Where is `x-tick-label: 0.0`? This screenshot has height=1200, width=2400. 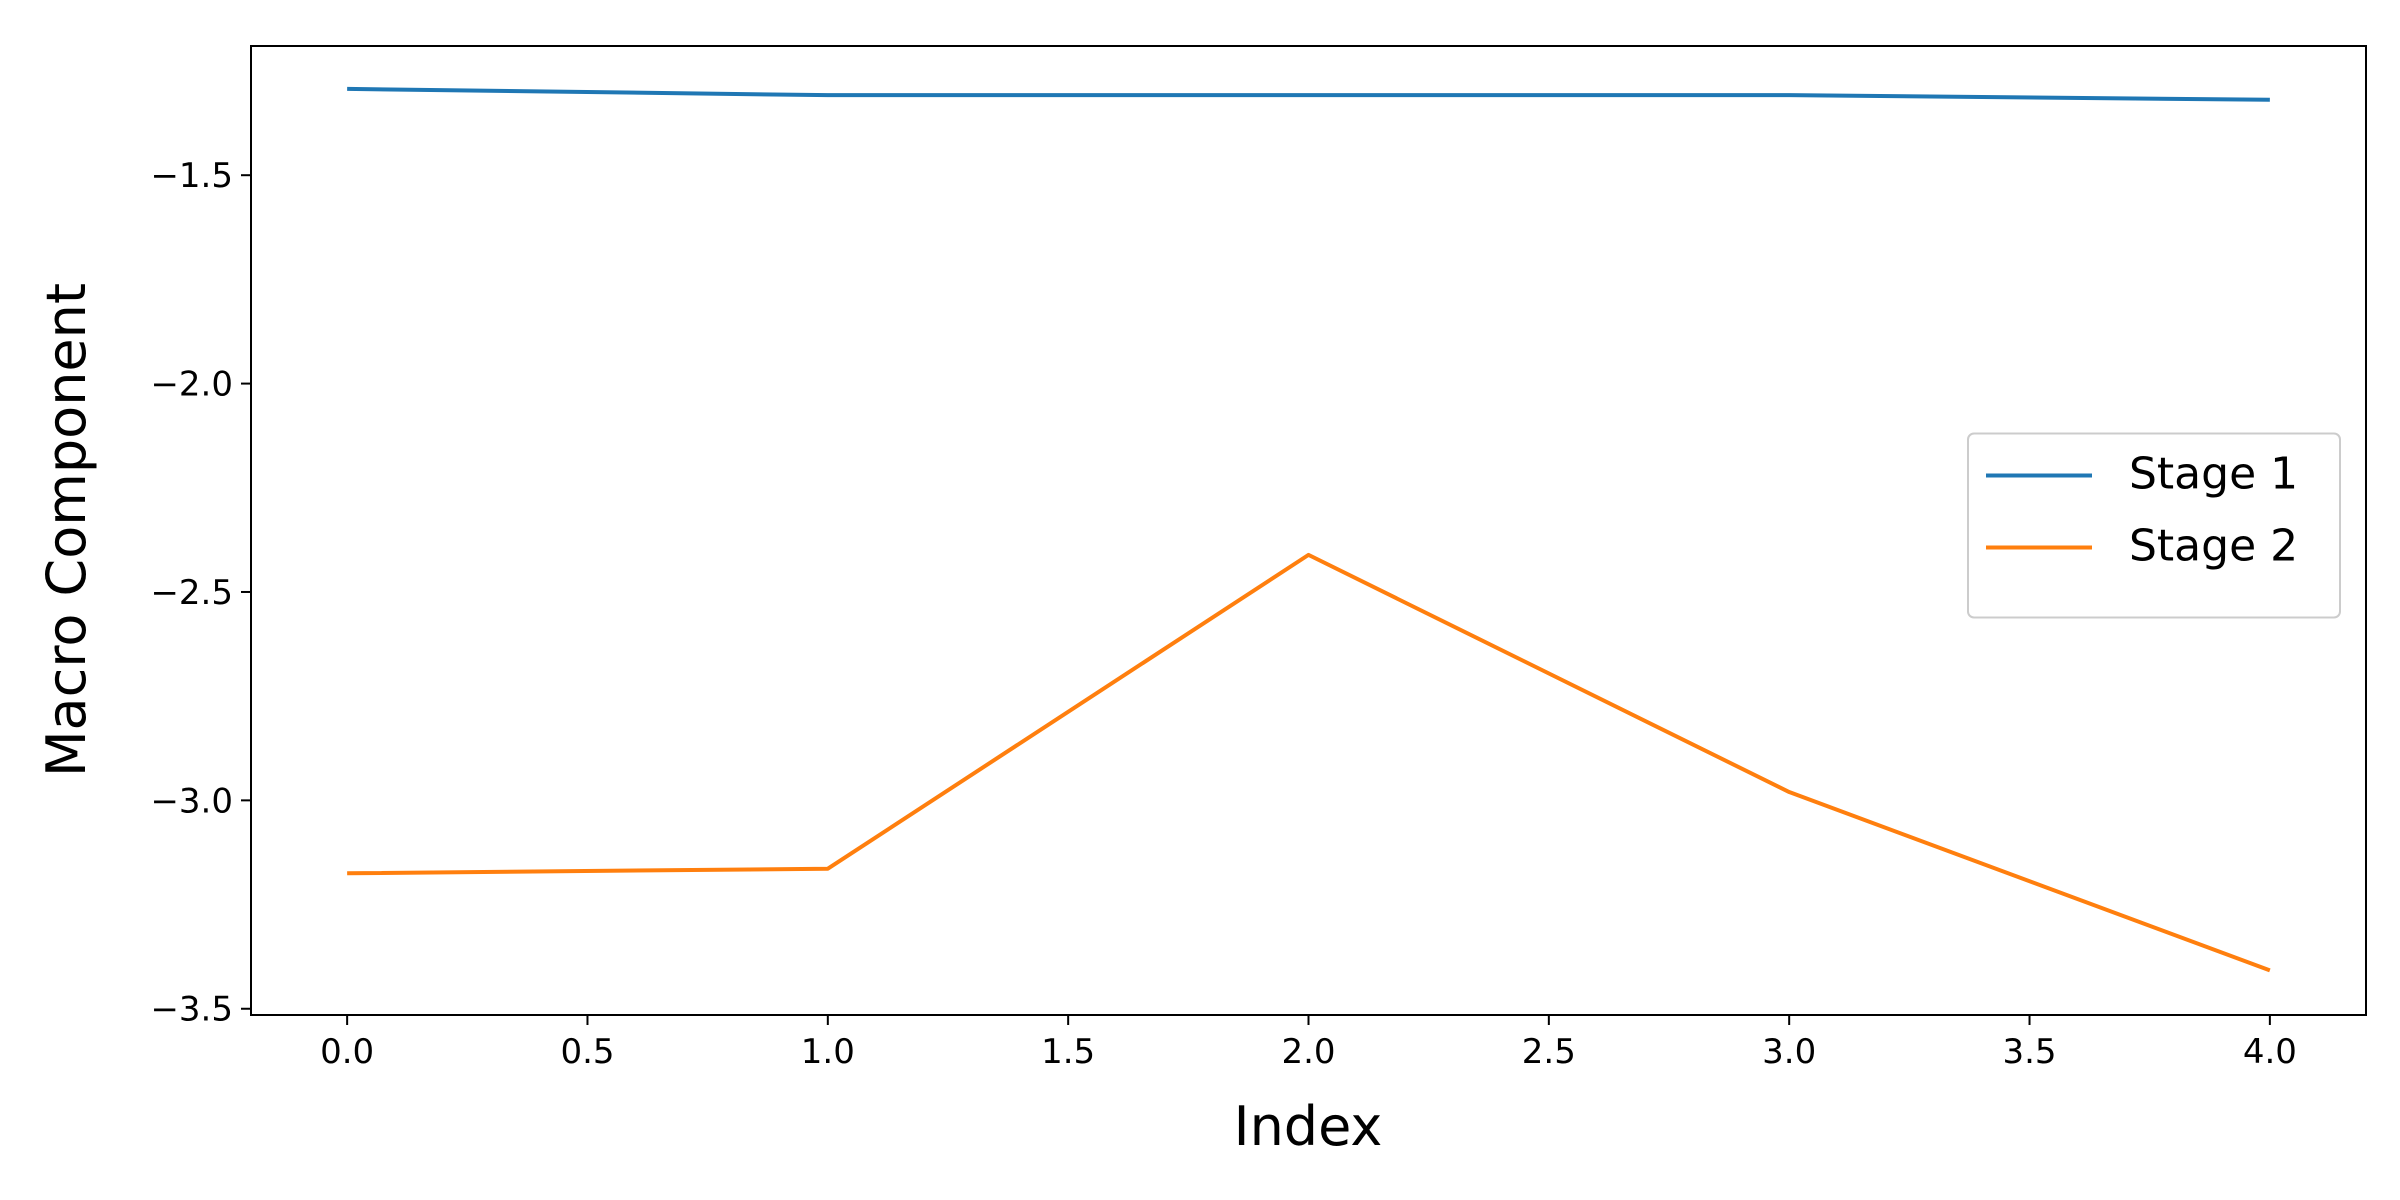
x-tick-label: 0.0 is located at coordinates (347, 1052).